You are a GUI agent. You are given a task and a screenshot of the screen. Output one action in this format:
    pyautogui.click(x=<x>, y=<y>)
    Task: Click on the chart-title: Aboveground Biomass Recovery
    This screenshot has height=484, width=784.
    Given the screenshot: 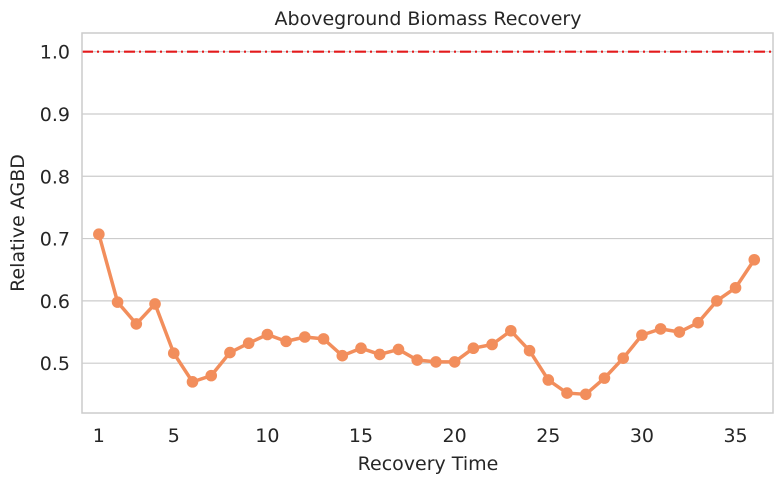 What is the action you would take?
    pyautogui.click(x=428, y=19)
    